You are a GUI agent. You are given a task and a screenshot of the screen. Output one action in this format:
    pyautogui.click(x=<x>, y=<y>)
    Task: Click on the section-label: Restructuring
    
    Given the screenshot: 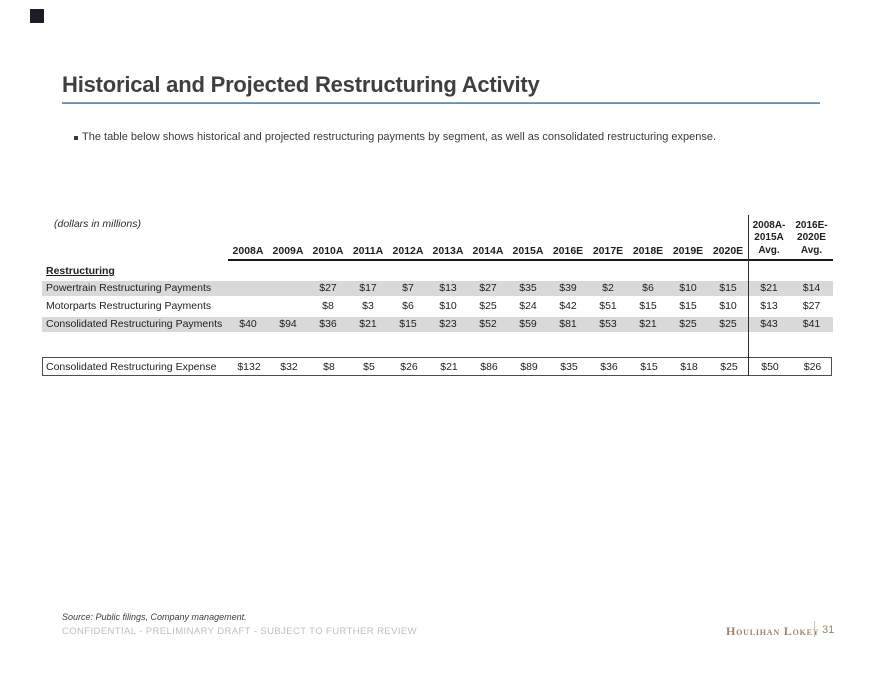 What is the action you would take?
    pyautogui.click(x=80, y=271)
    